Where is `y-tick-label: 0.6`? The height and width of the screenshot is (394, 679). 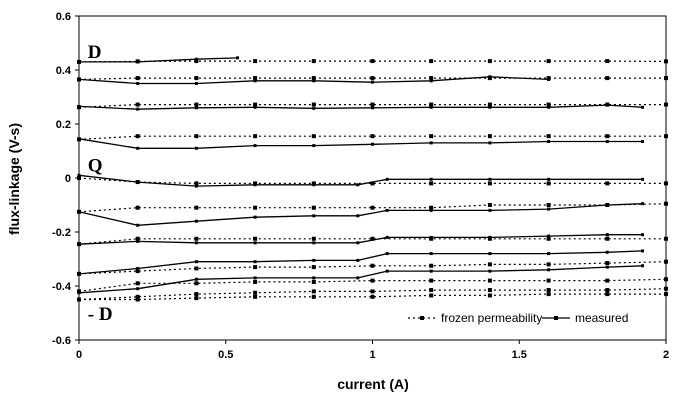
y-tick-label: 0.6 is located at coordinates (63, 17).